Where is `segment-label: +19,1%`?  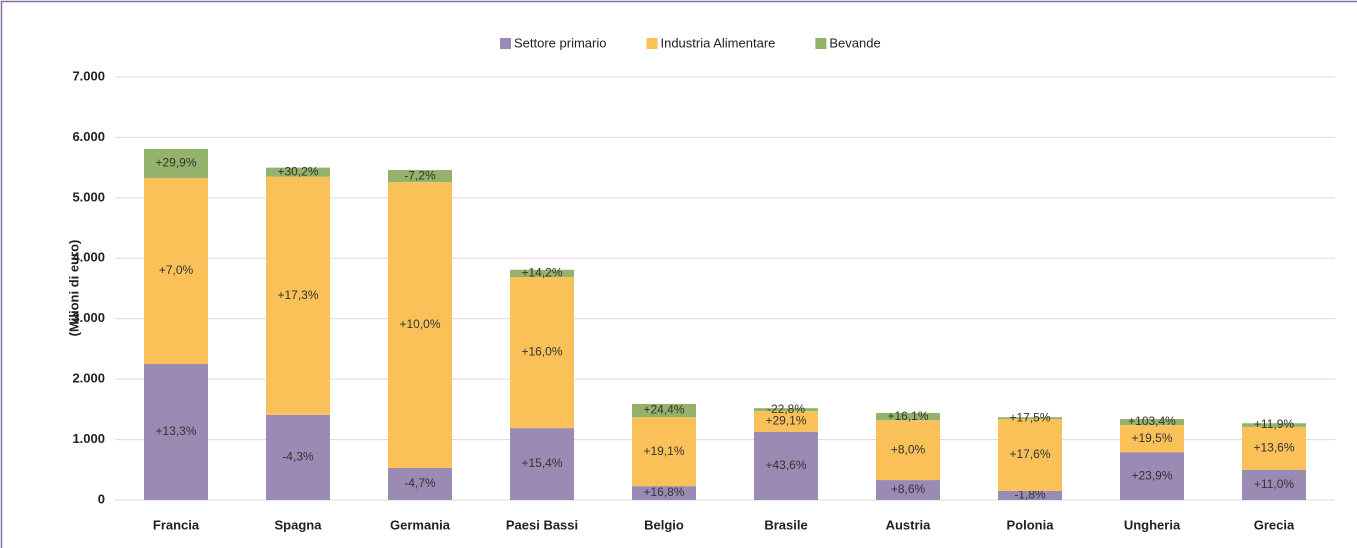 segment-label: +19,1% is located at coordinates (663, 451).